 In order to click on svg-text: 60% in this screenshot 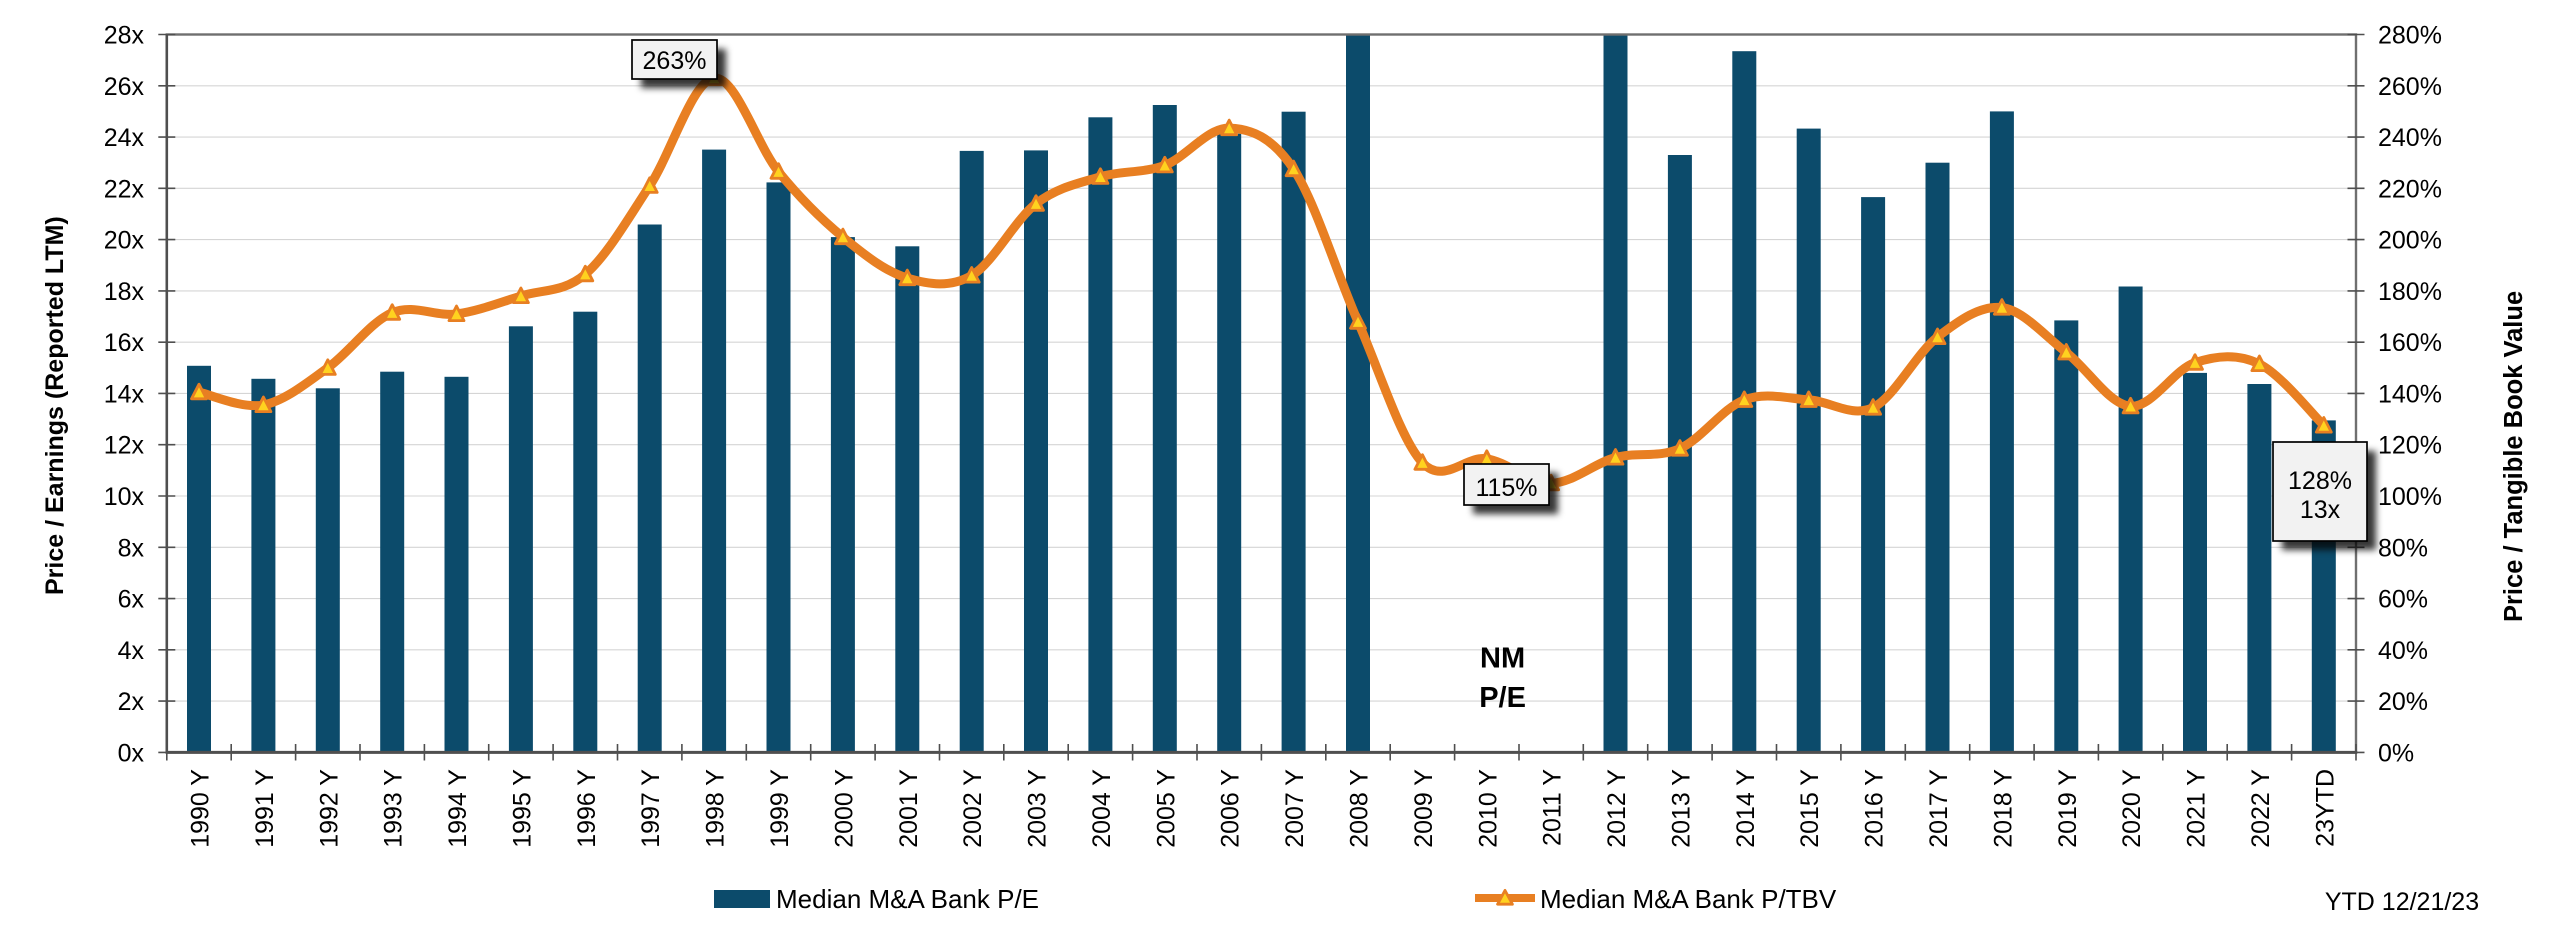, I will do `click(2403, 600)`.